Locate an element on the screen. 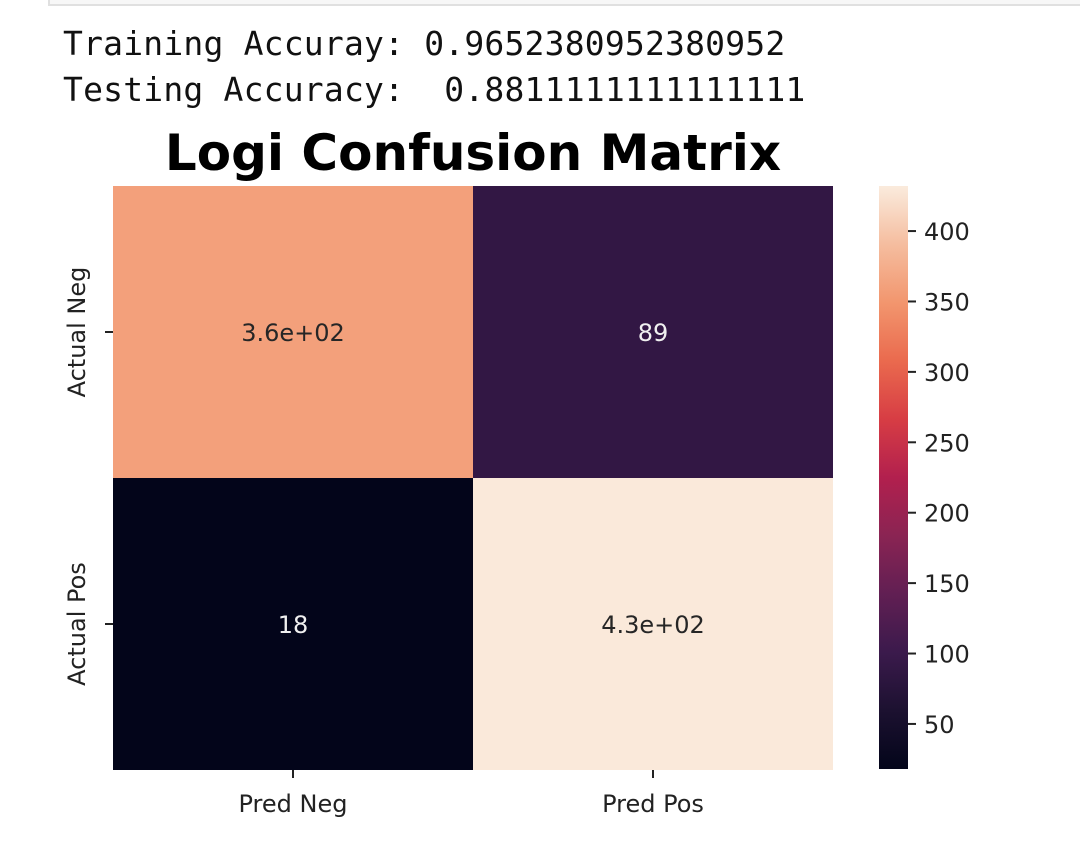  x-tick-label: Pred Pos is located at coordinates (653, 804).